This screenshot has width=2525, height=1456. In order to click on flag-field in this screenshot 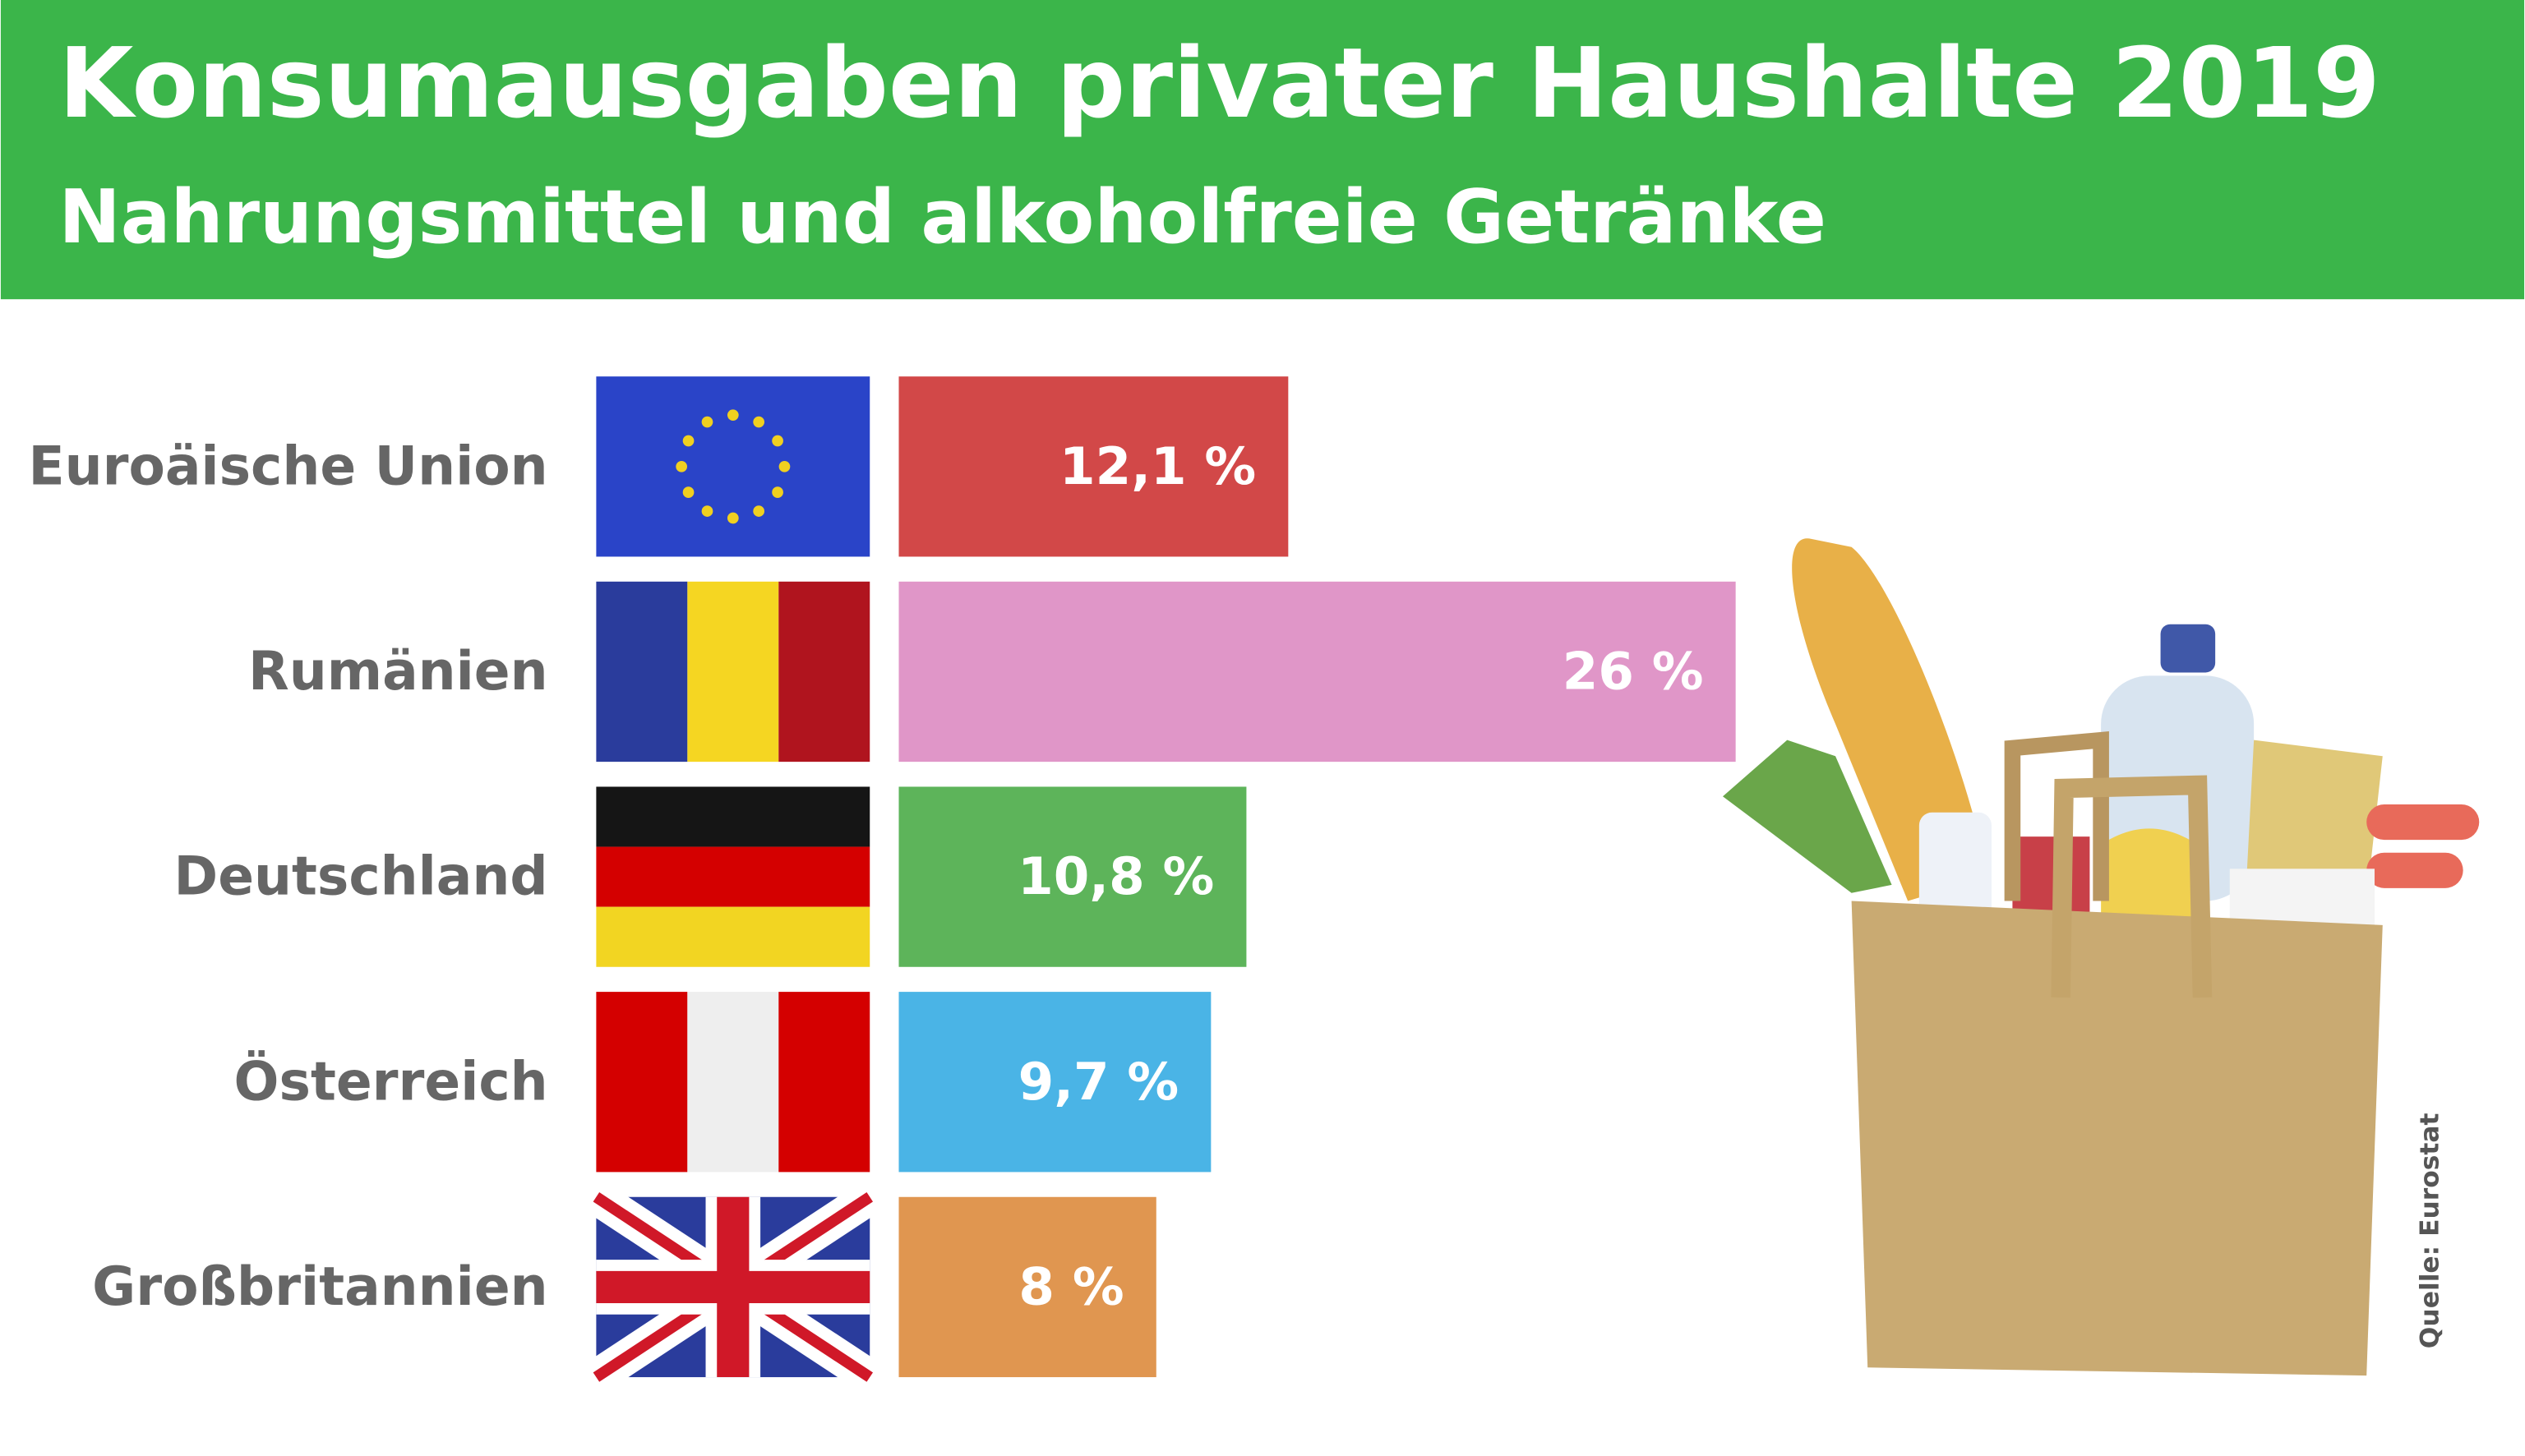, I will do `click(733, 466)`.